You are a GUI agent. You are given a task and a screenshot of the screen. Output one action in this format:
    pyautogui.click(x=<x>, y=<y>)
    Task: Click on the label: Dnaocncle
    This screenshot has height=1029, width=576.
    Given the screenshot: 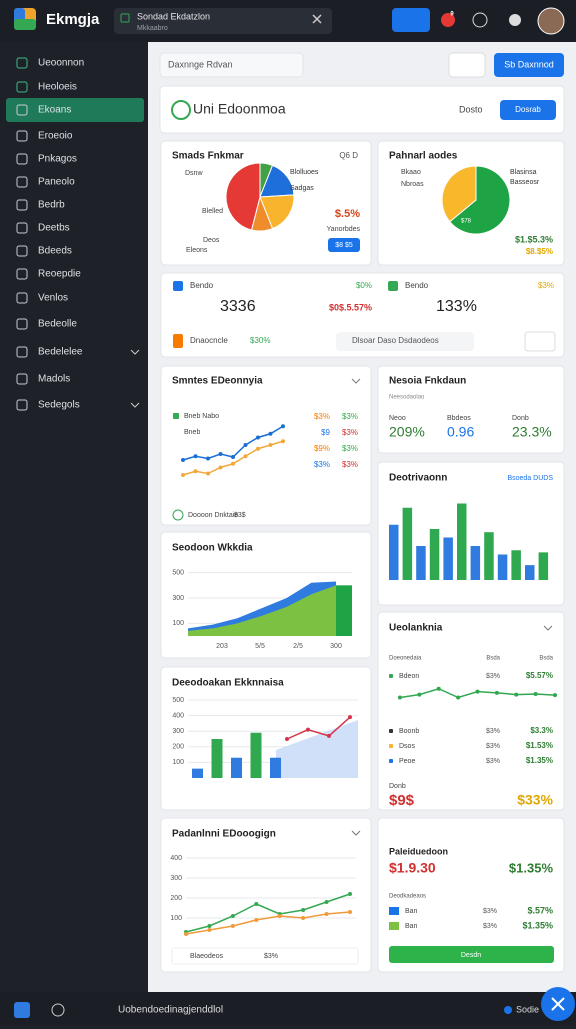 What is the action you would take?
    pyautogui.click(x=209, y=340)
    